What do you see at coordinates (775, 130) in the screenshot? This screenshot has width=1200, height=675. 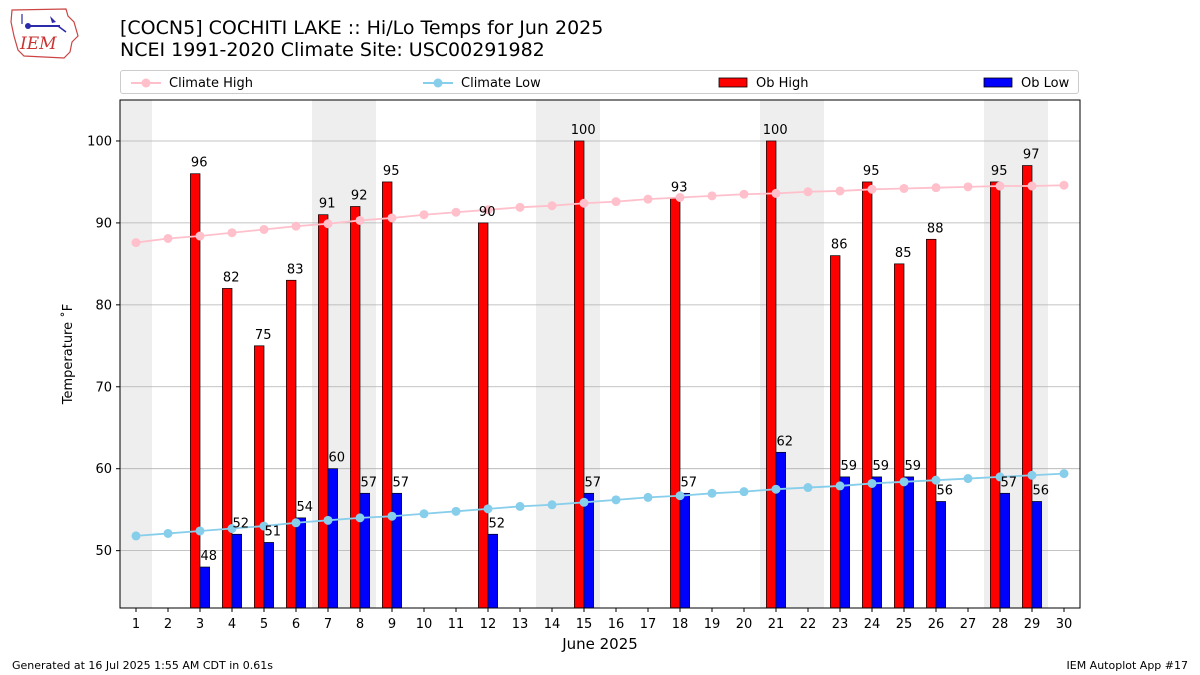 I see `ob-high-label: 100` at bounding box center [775, 130].